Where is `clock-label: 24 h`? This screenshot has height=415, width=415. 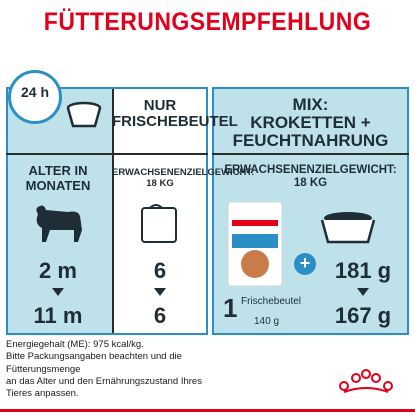 clock-label: 24 h is located at coordinates (34, 92).